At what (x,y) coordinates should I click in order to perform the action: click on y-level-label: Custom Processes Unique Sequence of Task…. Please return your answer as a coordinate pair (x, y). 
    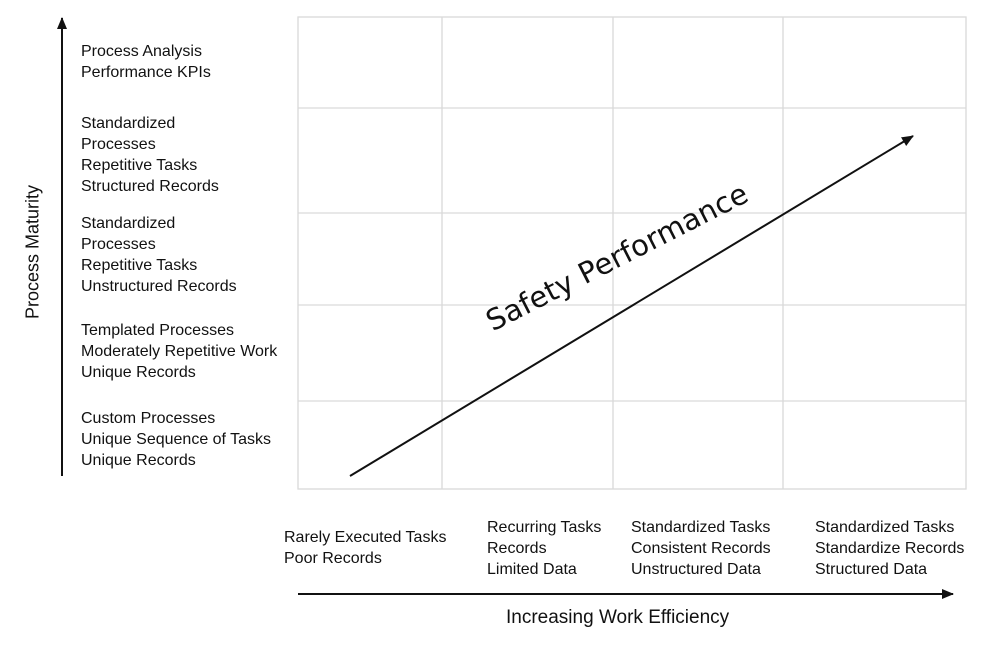
    Looking at the image, I should click on (176, 439).